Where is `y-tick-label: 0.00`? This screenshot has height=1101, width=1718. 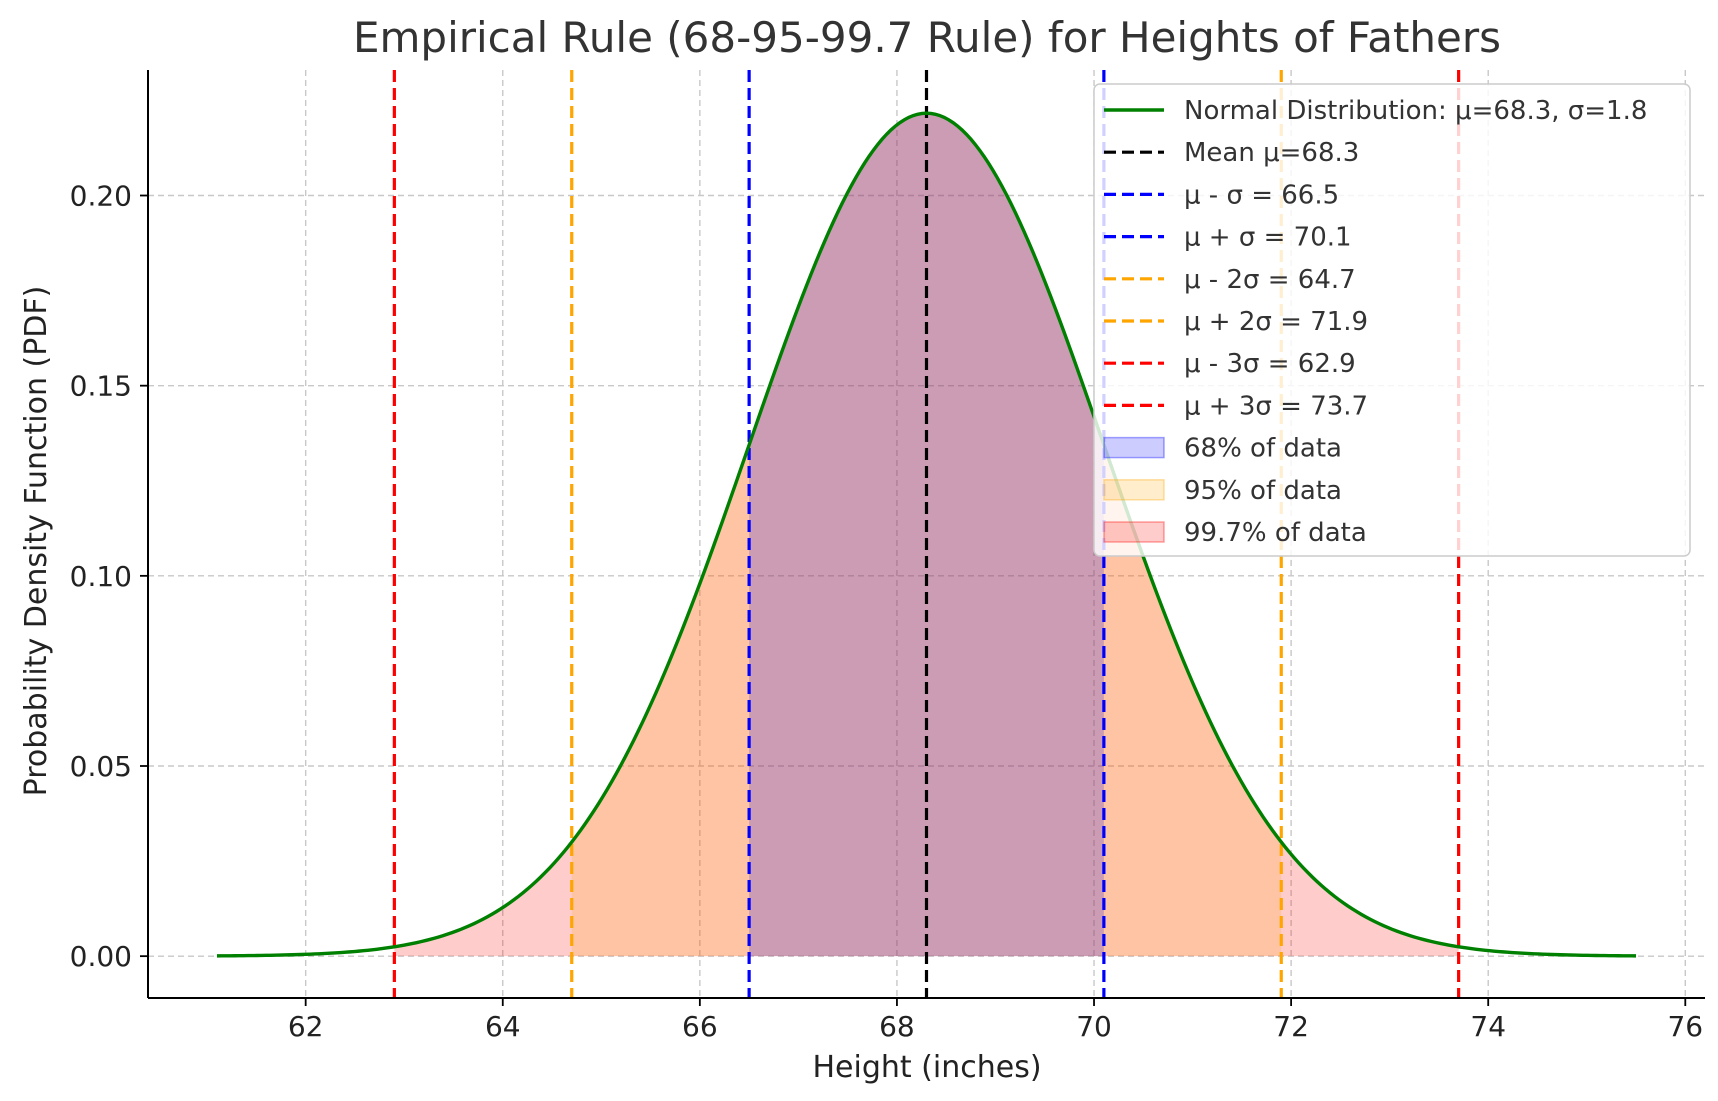
y-tick-label: 0.00 is located at coordinates (101, 956).